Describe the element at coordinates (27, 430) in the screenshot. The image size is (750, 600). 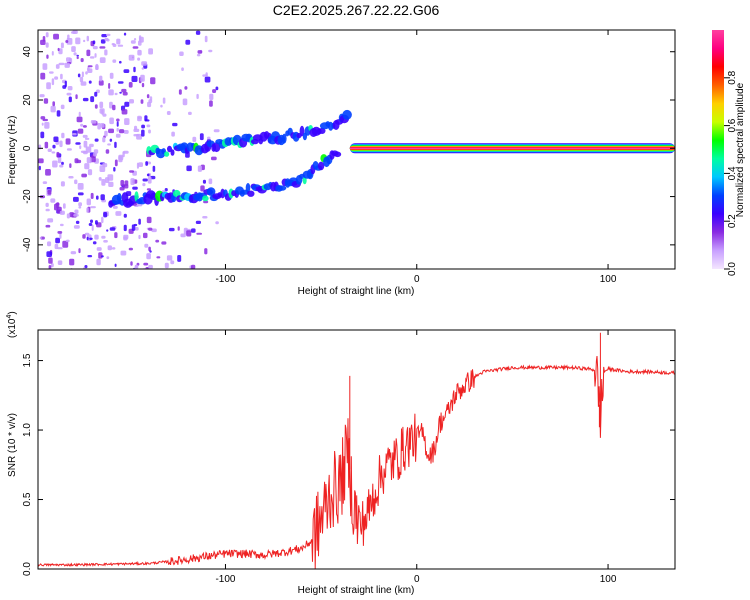
I see `snr-y-tick-label: 1.0` at that location.